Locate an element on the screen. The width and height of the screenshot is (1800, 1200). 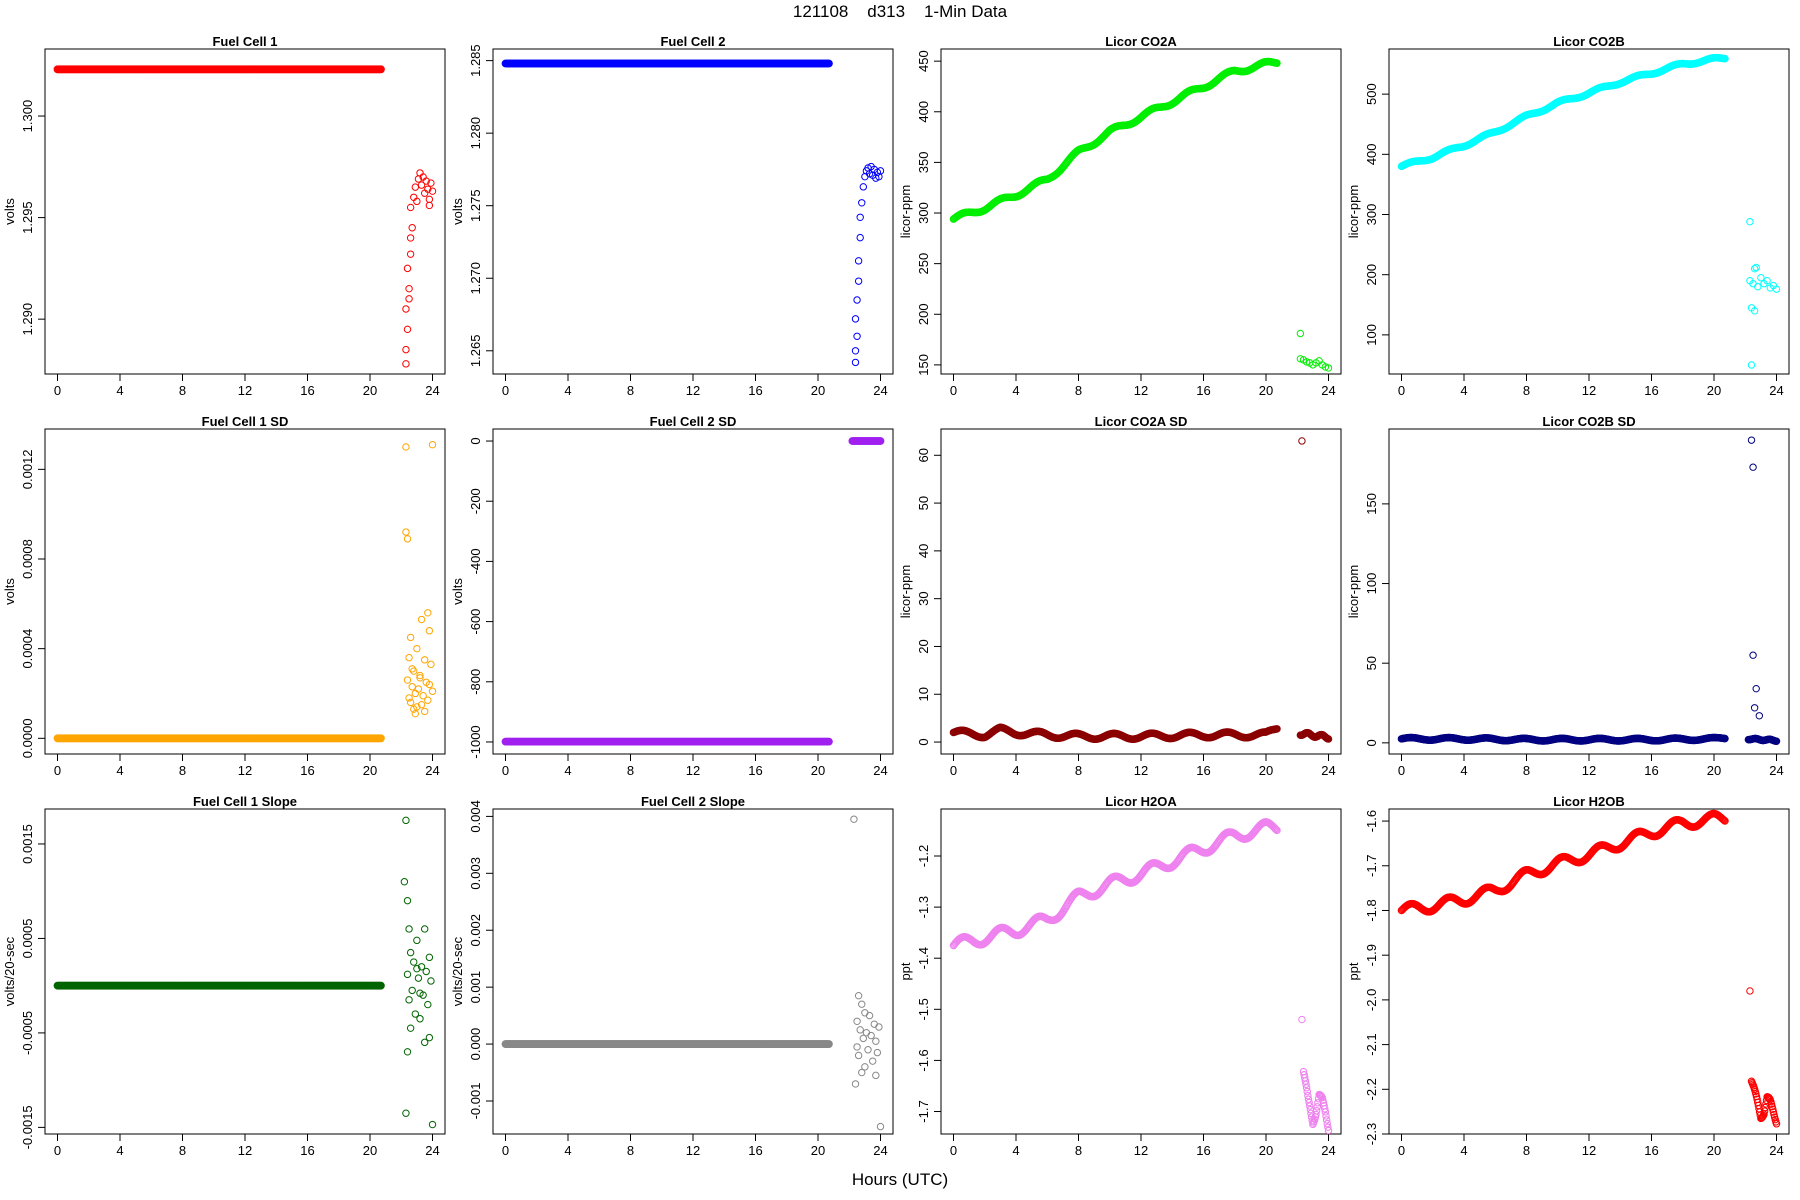
y-tick-label: -1.7 is located at coordinates (1371, 866).